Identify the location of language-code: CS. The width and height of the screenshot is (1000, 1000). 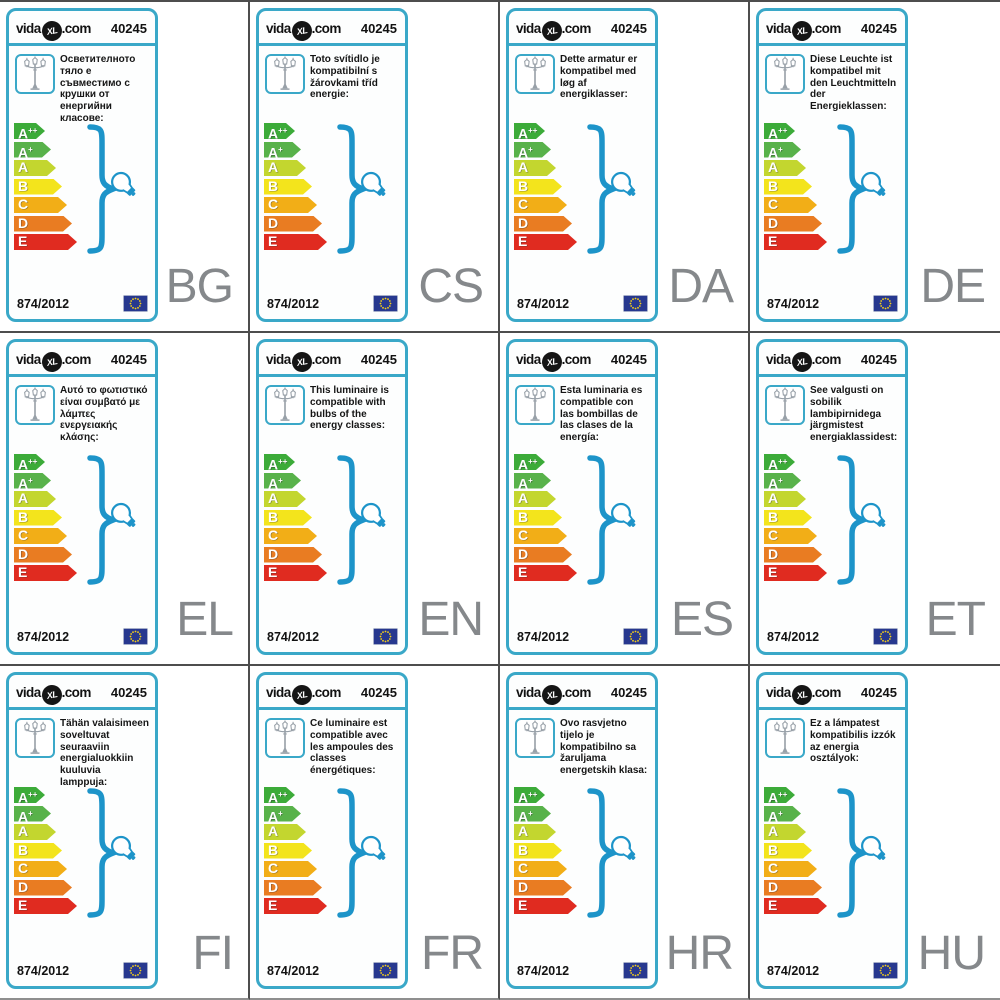
(451, 286).